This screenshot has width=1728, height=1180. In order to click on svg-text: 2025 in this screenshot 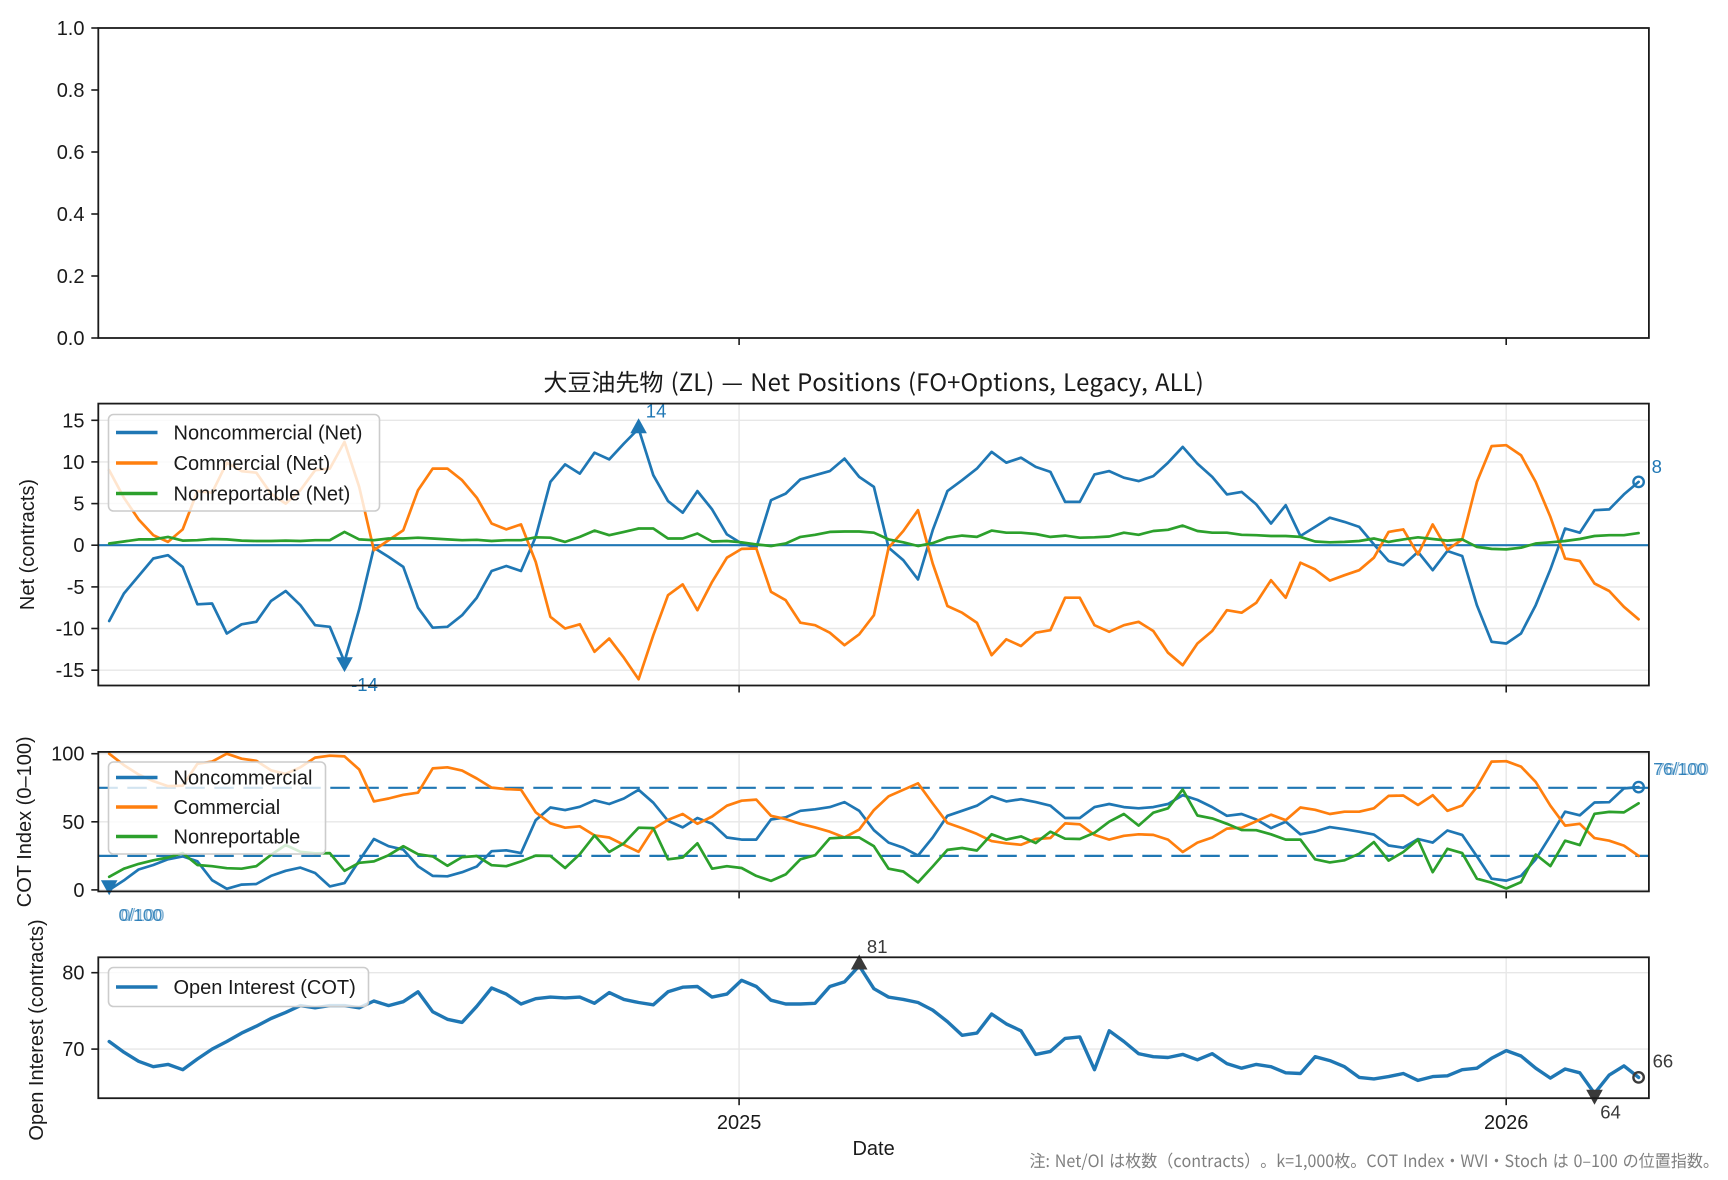, I will do `click(739, 1123)`.